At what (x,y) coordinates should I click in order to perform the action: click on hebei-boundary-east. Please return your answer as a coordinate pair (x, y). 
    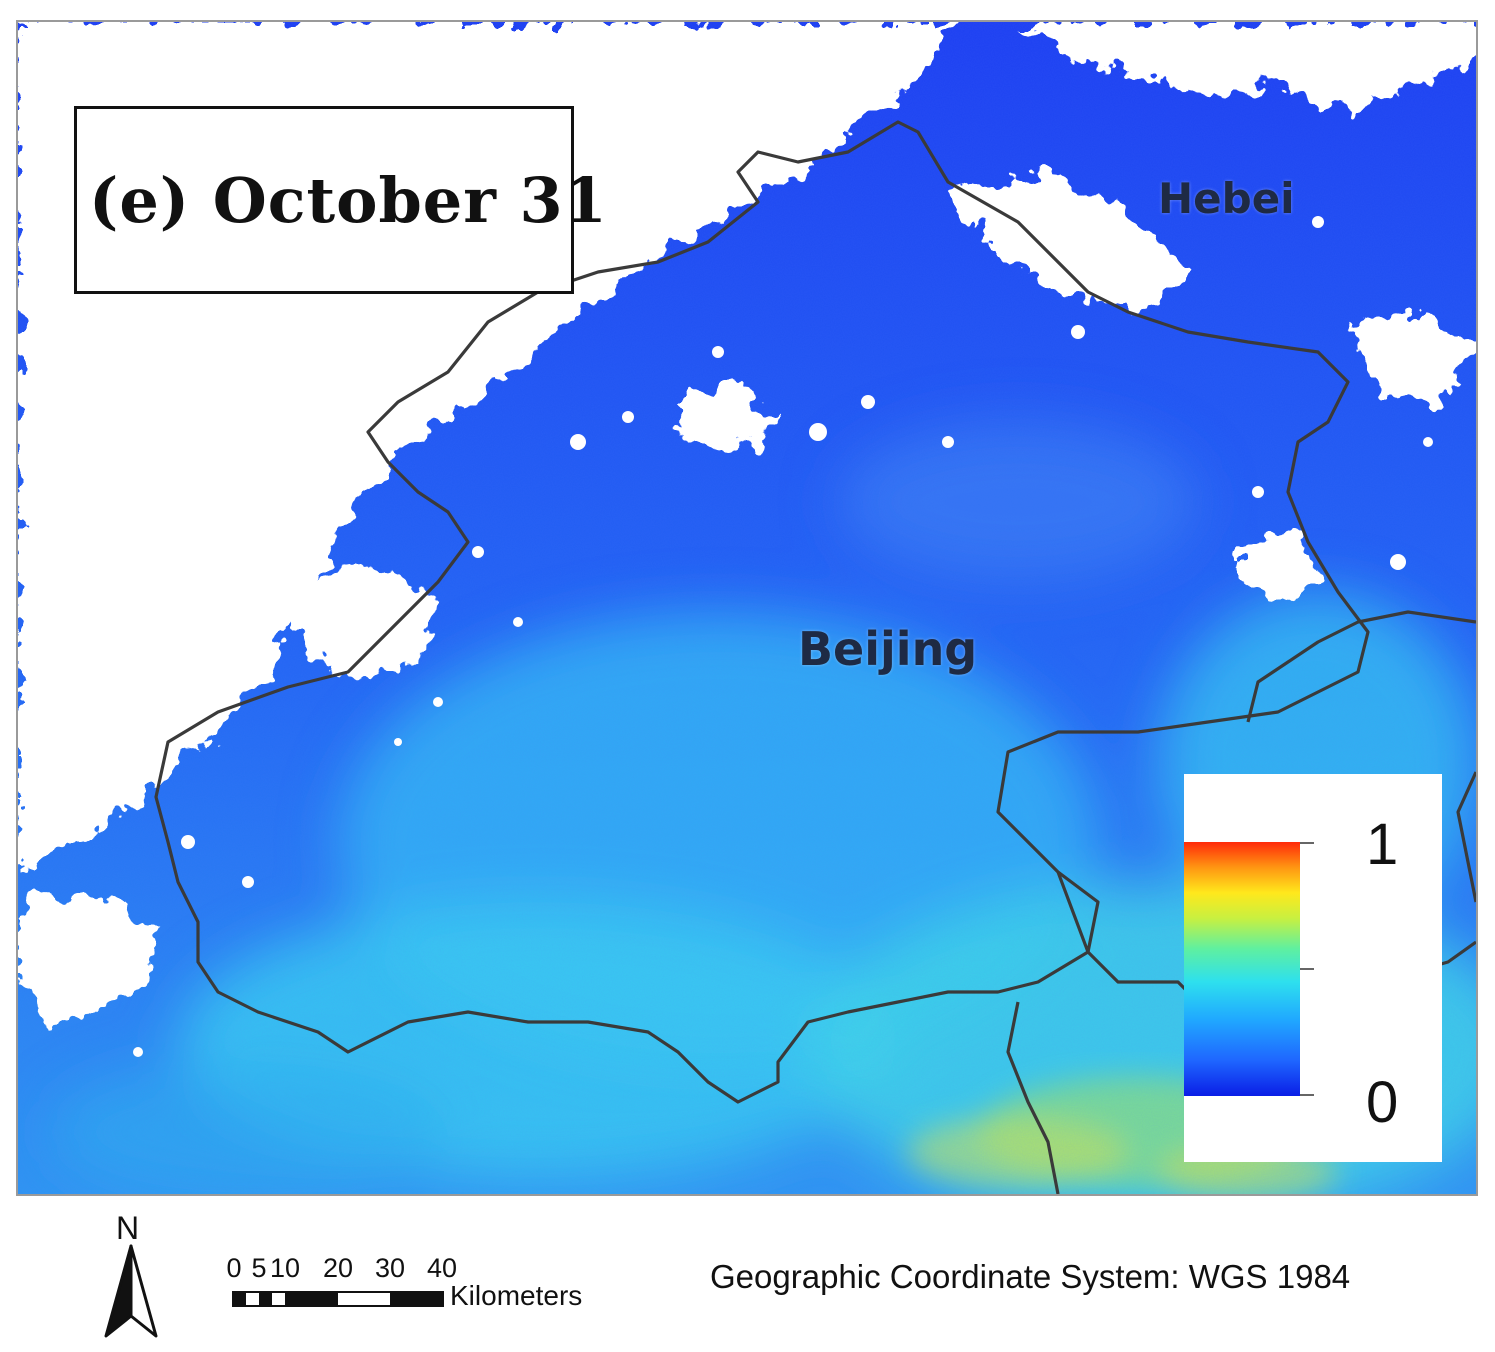
    Looking at the image, I should click on (1361, 666).